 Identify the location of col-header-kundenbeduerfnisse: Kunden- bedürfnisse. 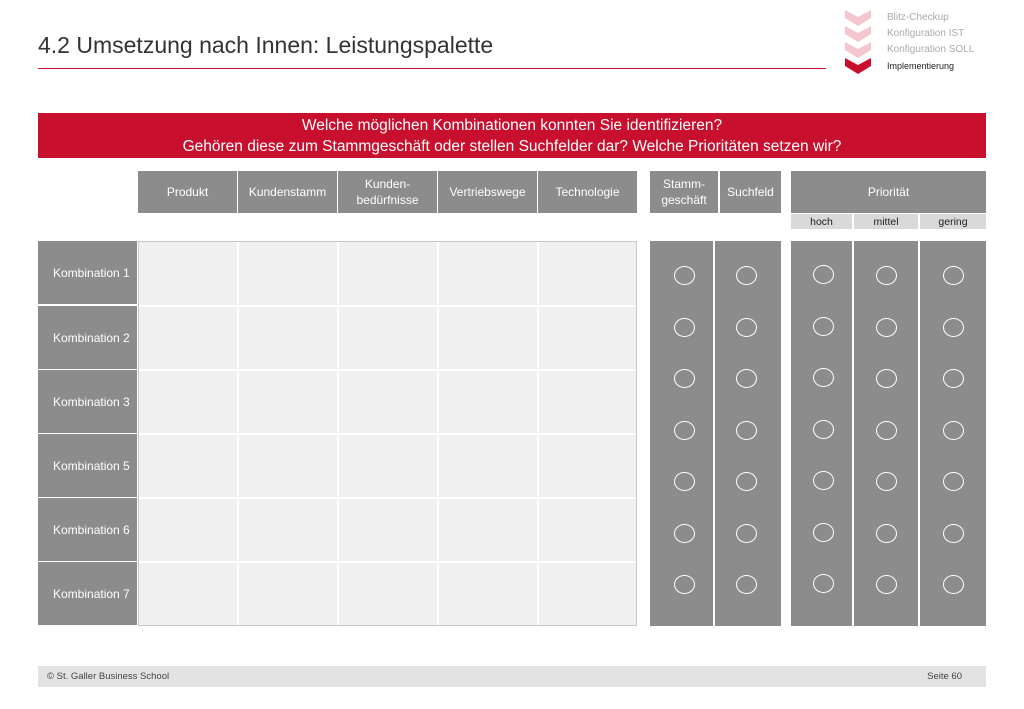
(387, 192).